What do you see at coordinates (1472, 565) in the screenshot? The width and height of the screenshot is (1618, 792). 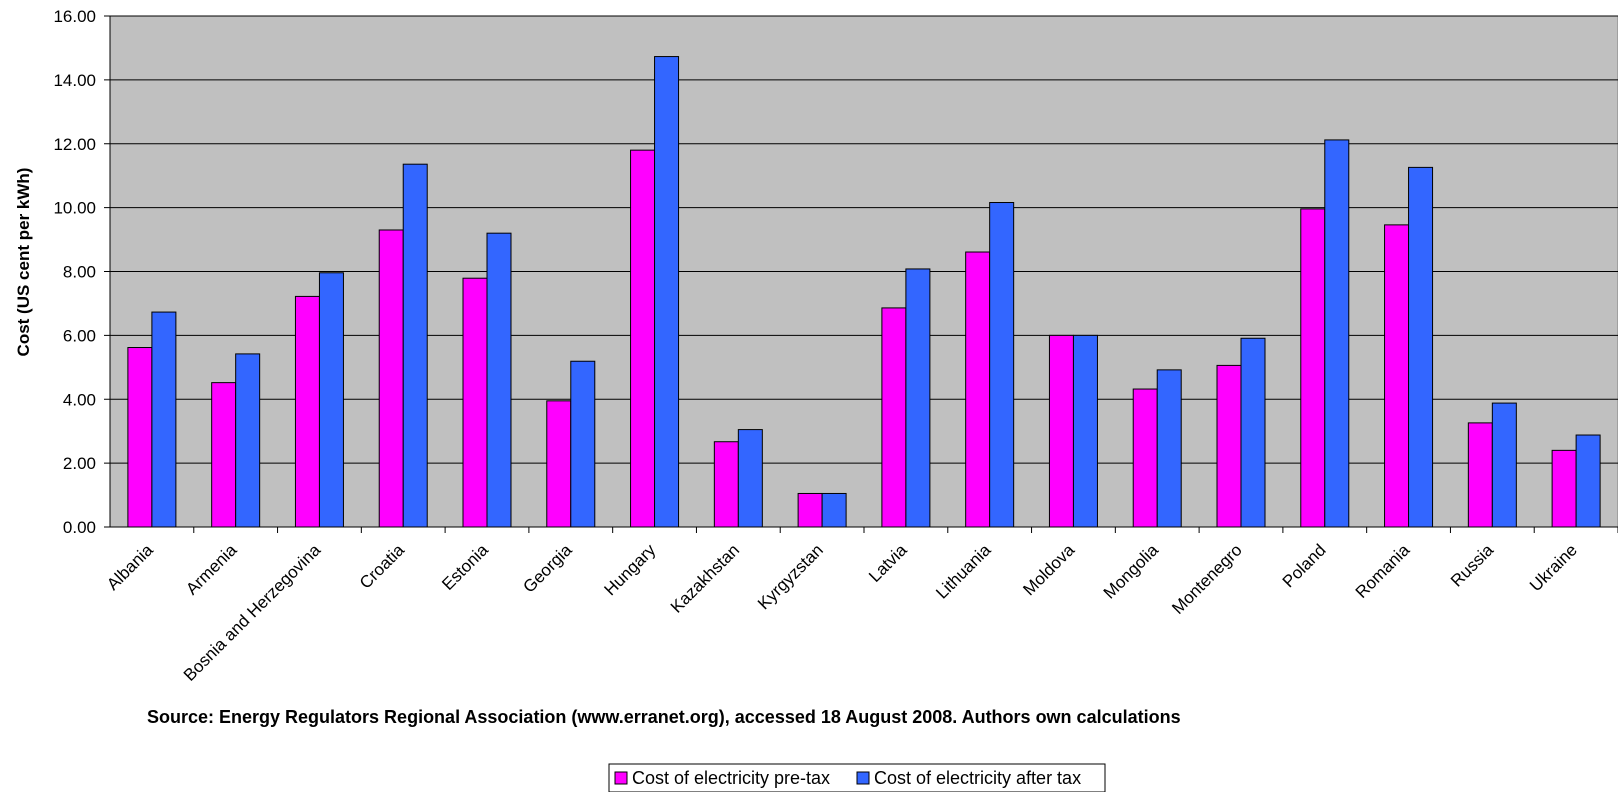 I see `x-tick-label: Russia` at bounding box center [1472, 565].